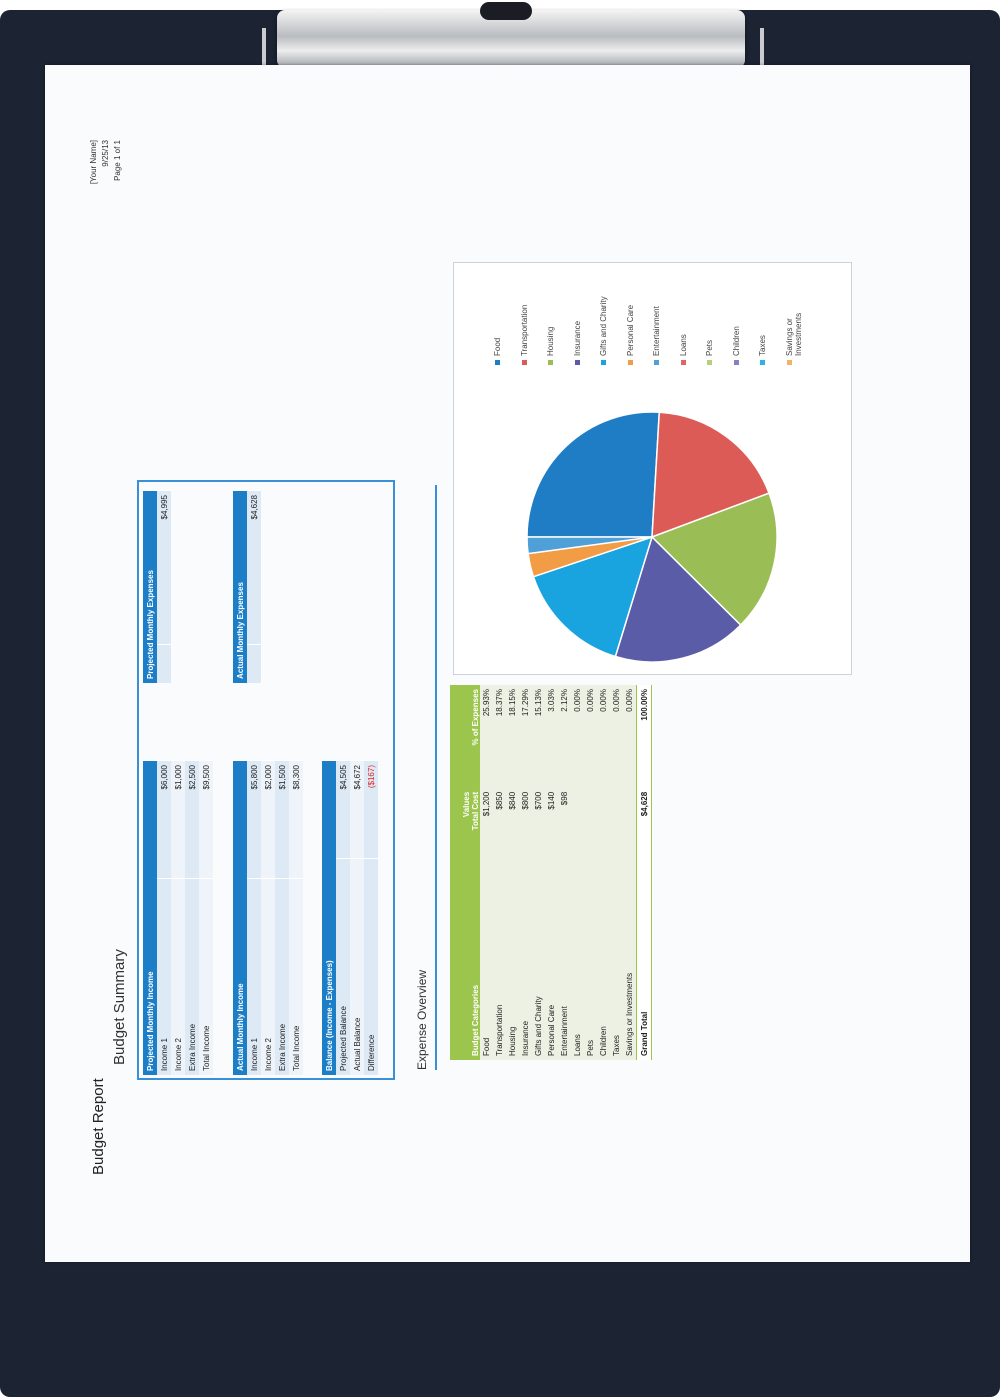  I want to click on expense-cell: Pets, so click(590, 961).